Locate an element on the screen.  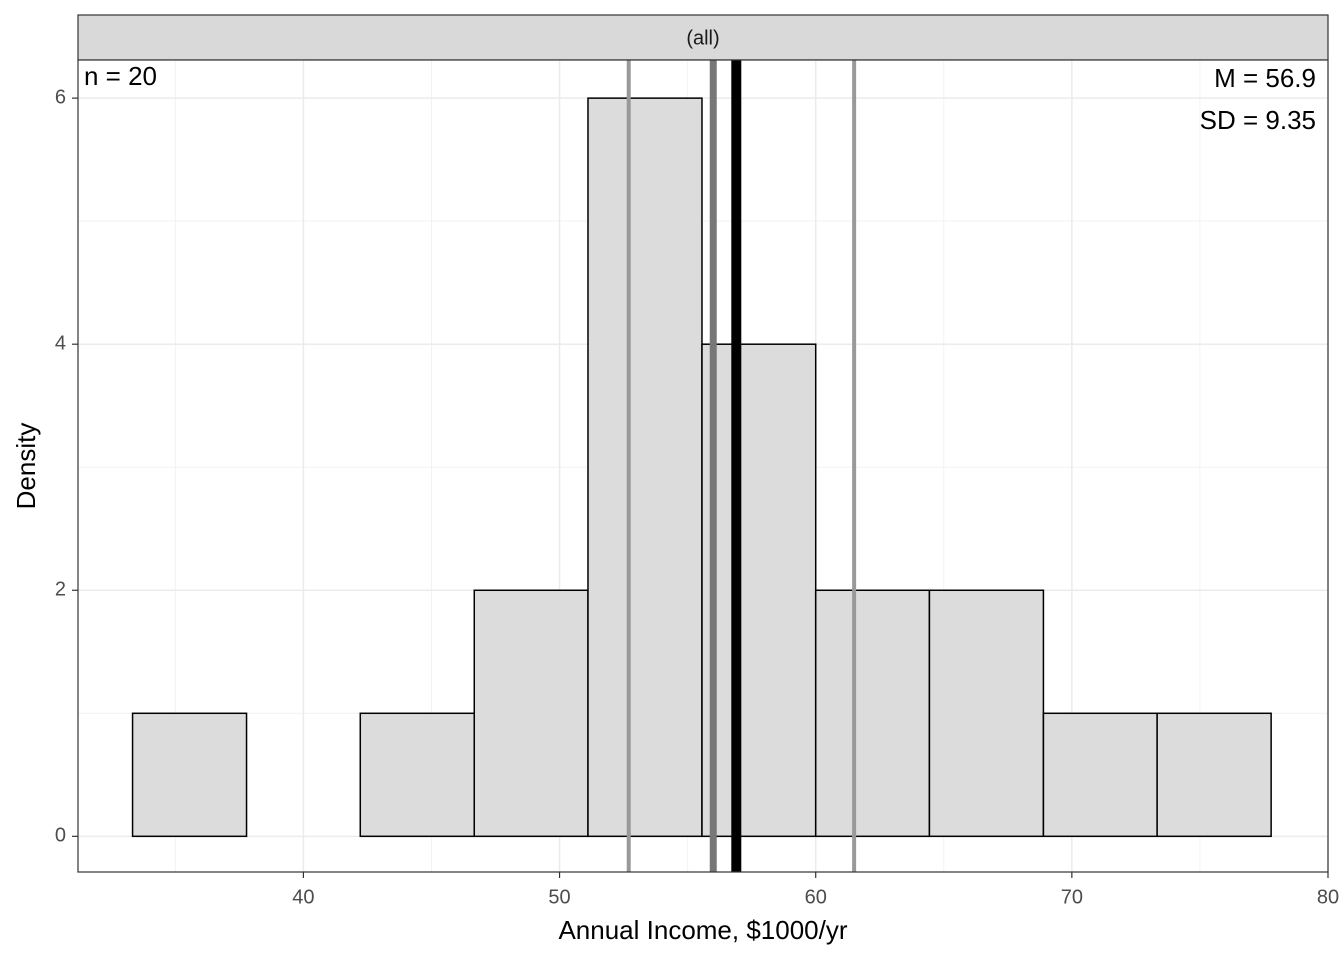
x-tick-label: 40 is located at coordinates (303, 897).